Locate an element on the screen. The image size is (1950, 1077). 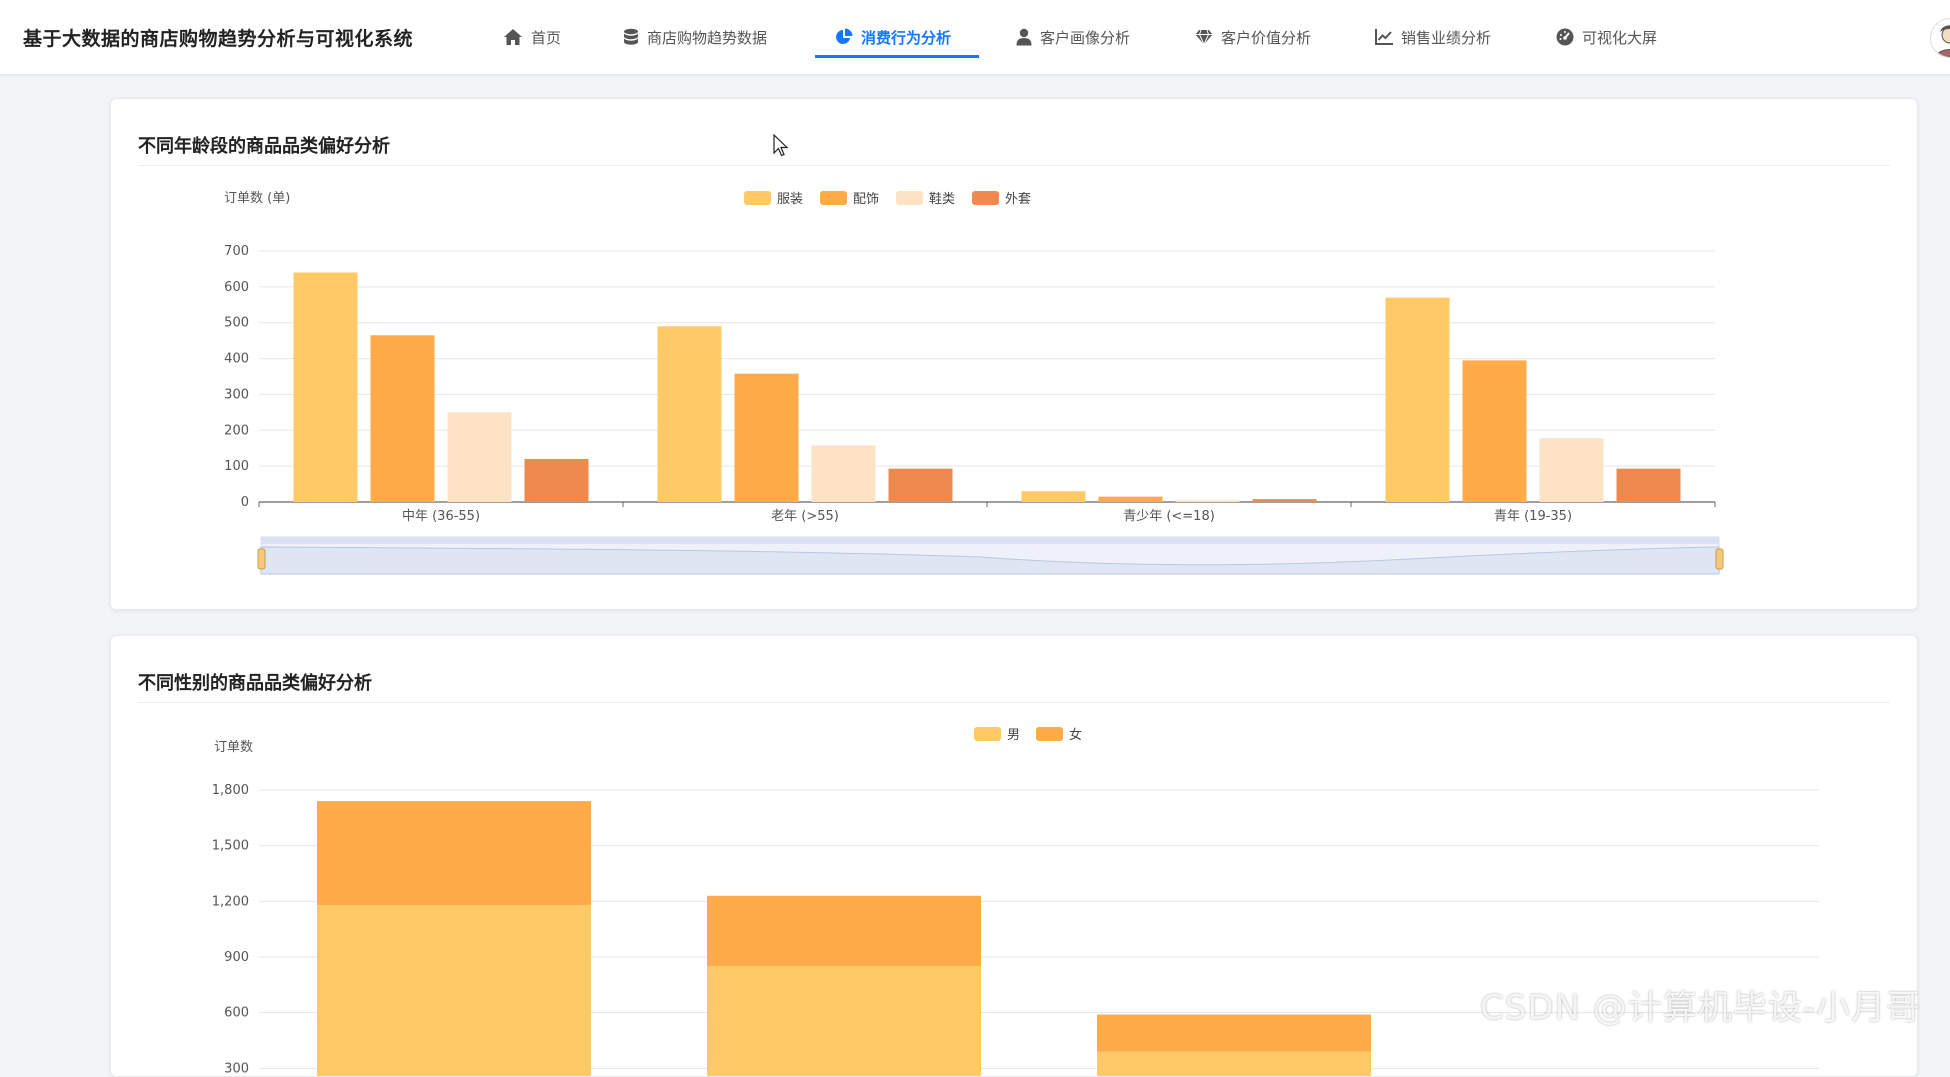
nav-item-consumption-behavior: 消费行为分析 is located at coordinates (893, 37).